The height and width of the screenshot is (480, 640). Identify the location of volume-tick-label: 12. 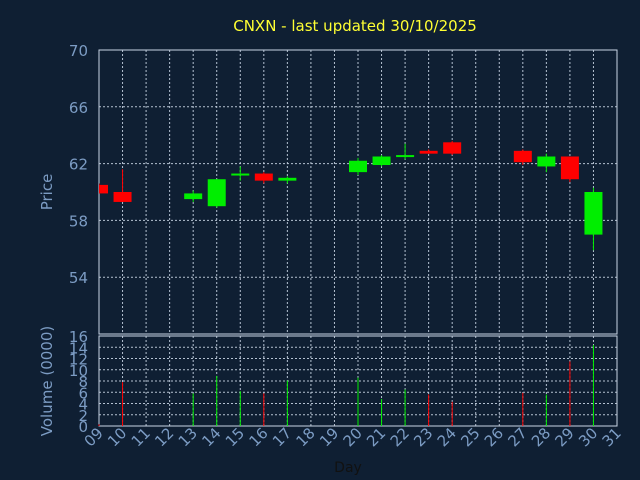
(78, 360).